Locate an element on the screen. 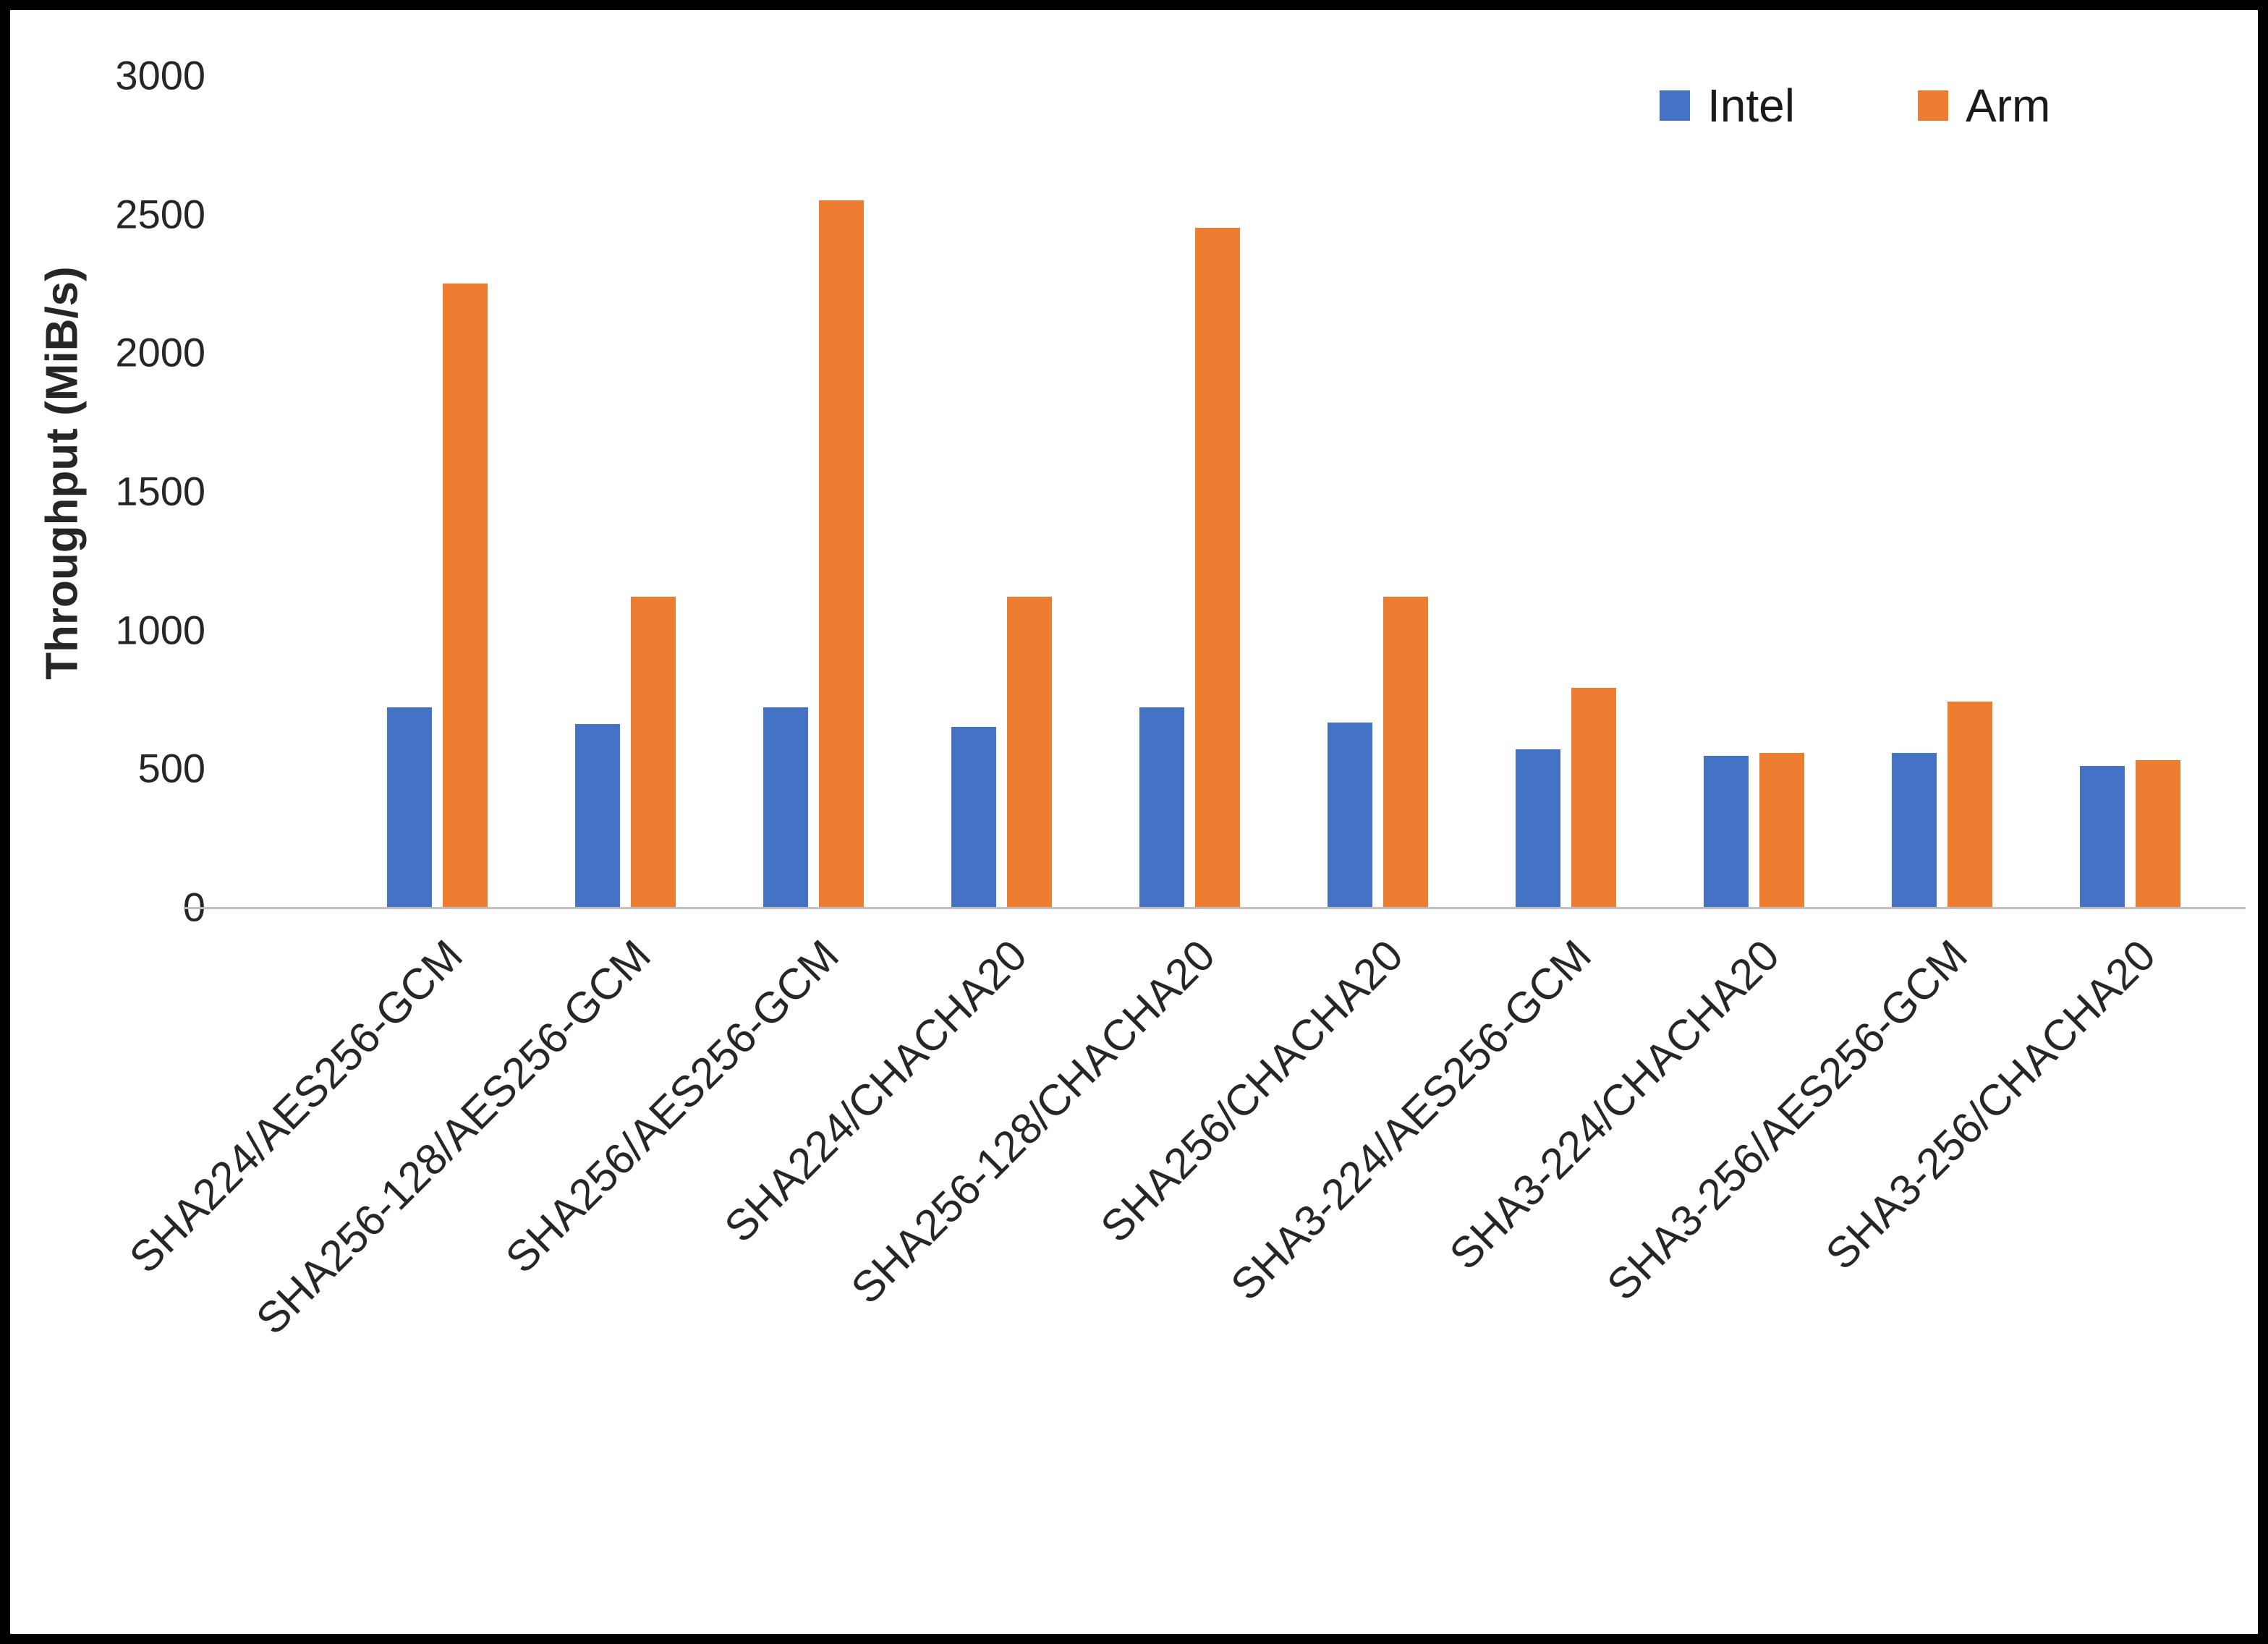 The width and height of the screenshot is (2268, 1644). category-label: SHA224/CHACHA20 is located at coordinates (876, 1091).